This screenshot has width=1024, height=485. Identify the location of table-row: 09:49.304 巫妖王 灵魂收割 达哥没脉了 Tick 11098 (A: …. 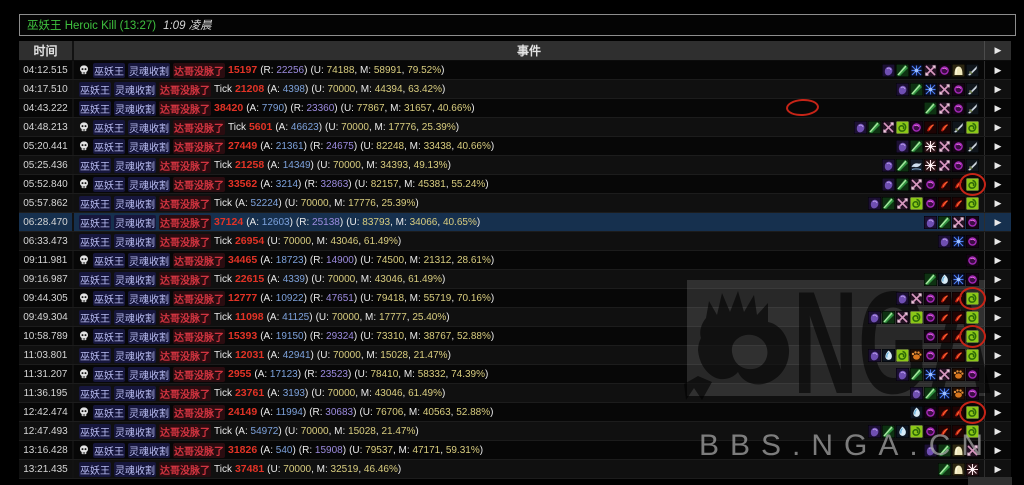
(515, 317).